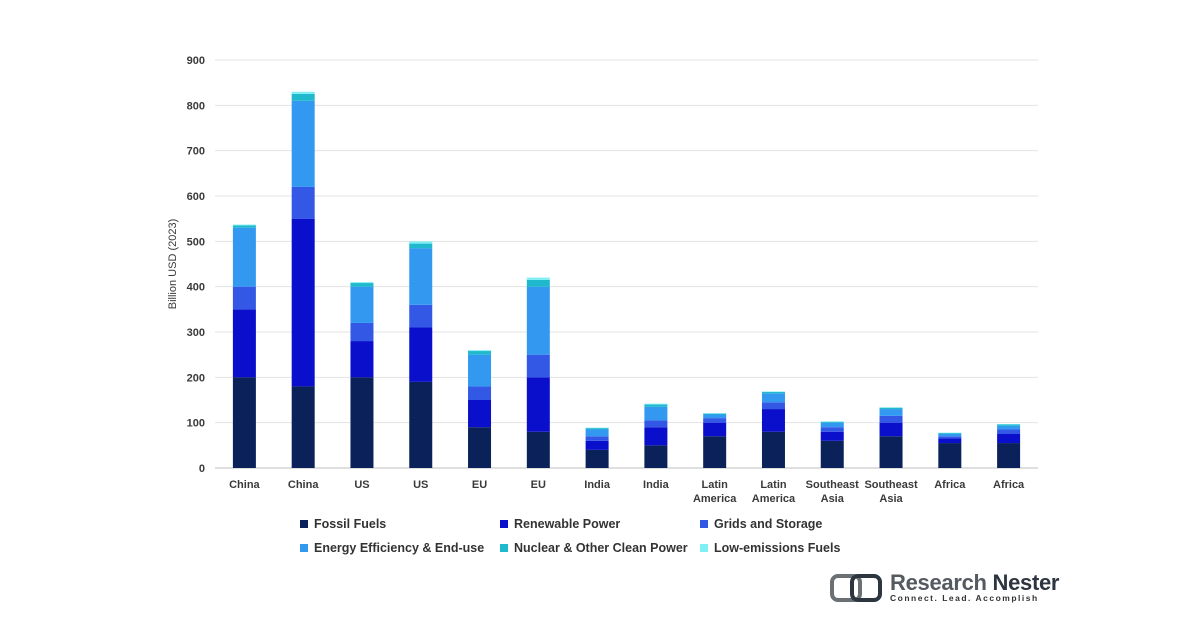 The width and height of the screenshot is (1200, 628). Describe the element at coordinates (891, 492) in the screenshot. I see `x-tick-label: Southeast Asia` at that location.